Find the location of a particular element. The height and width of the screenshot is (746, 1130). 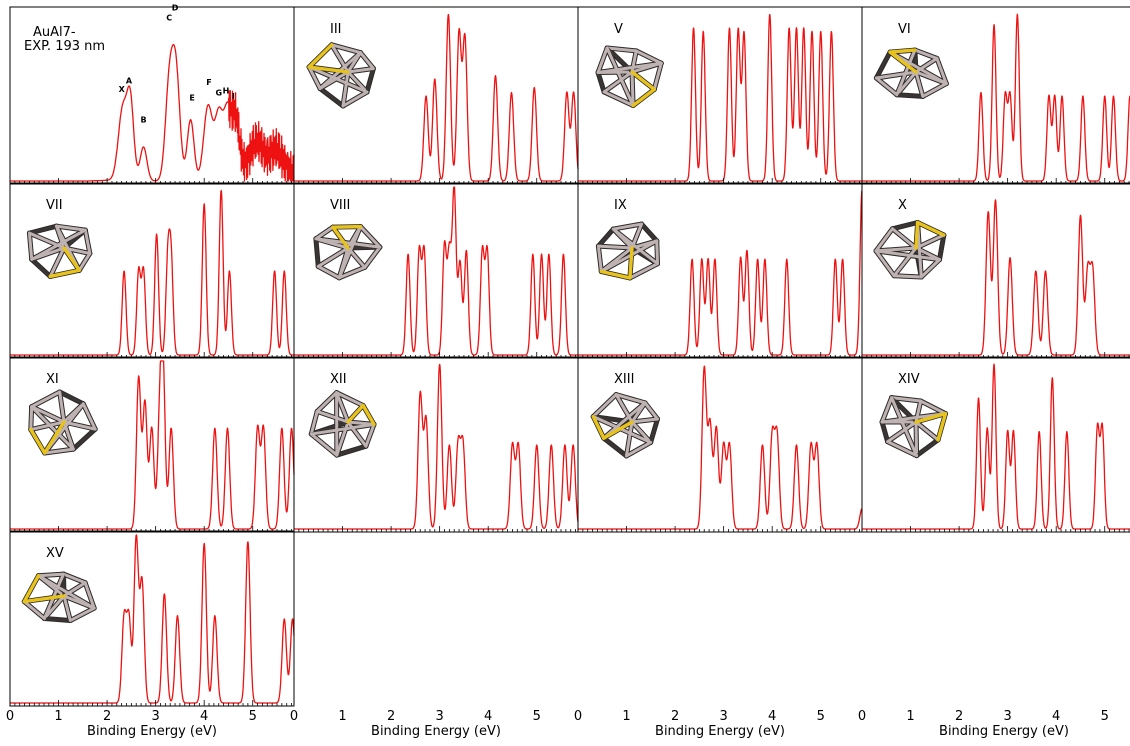

x-tick-label: 3 is located at coordinates (724, 716).